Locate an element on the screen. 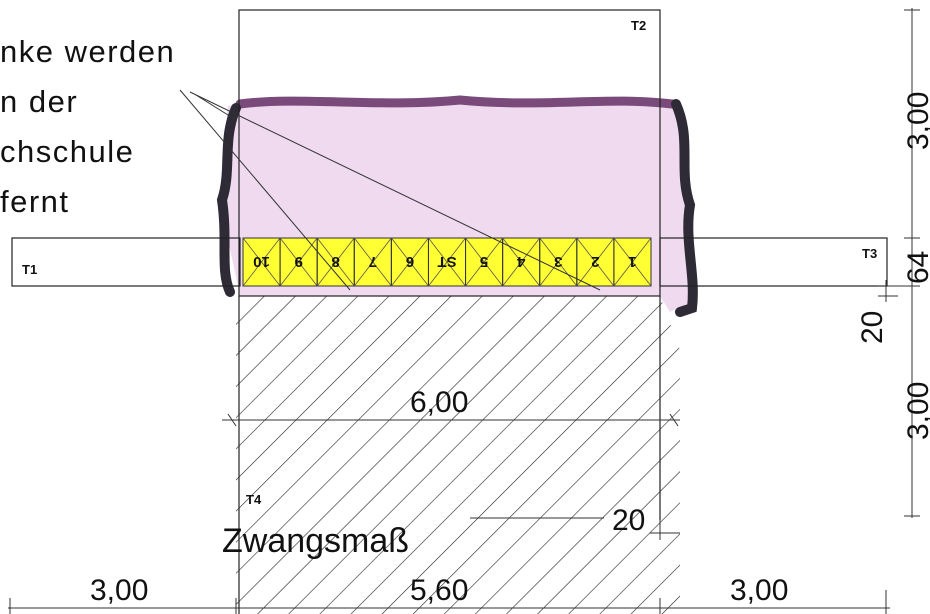 This screenshot has width=930, height=614. dim-right-strip: 64 is located at coordinates (916, 267).